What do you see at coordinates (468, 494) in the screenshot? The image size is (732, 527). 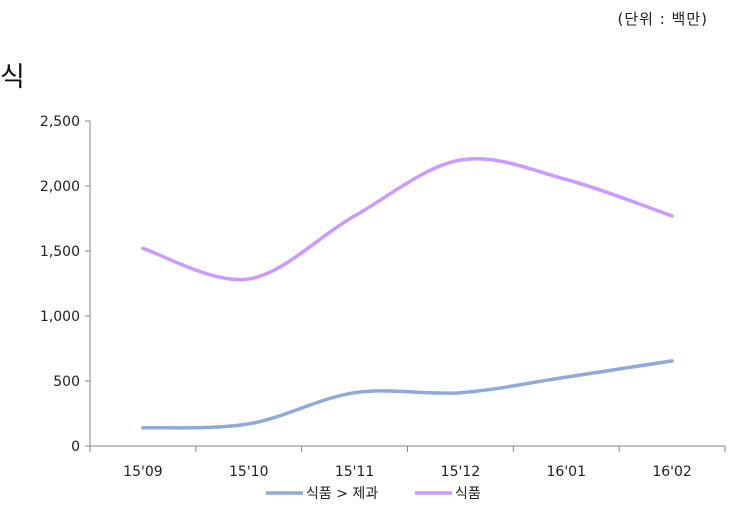 I see `legend-label-1: 식품` at bounding box center [468, 494].